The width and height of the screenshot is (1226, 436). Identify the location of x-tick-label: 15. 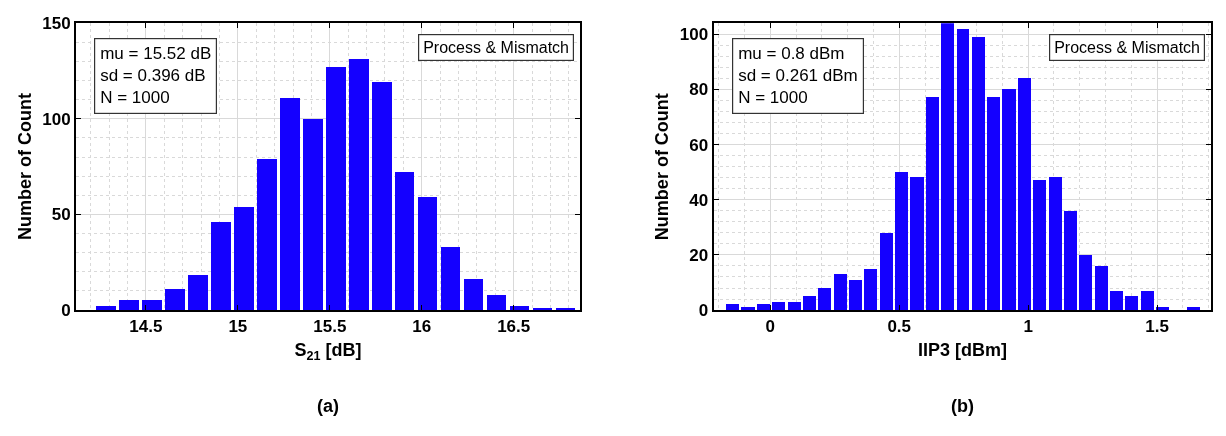
(238, 327).